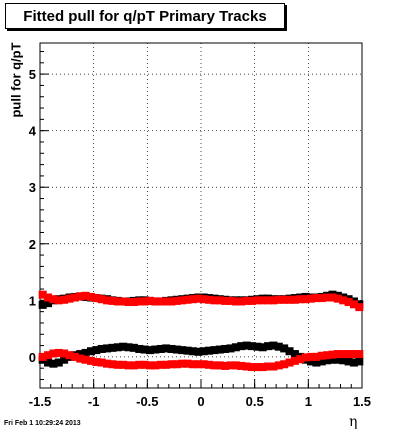  What do you see at coordinates (32, 187) in the screenshot?
I see `y-tick-label: 3` at bounding box center [32, 187].